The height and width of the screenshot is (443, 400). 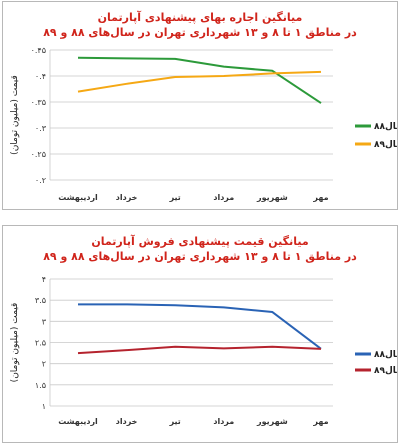 I want to click on y-tick-label: ۲, so click(x=44, y=364).